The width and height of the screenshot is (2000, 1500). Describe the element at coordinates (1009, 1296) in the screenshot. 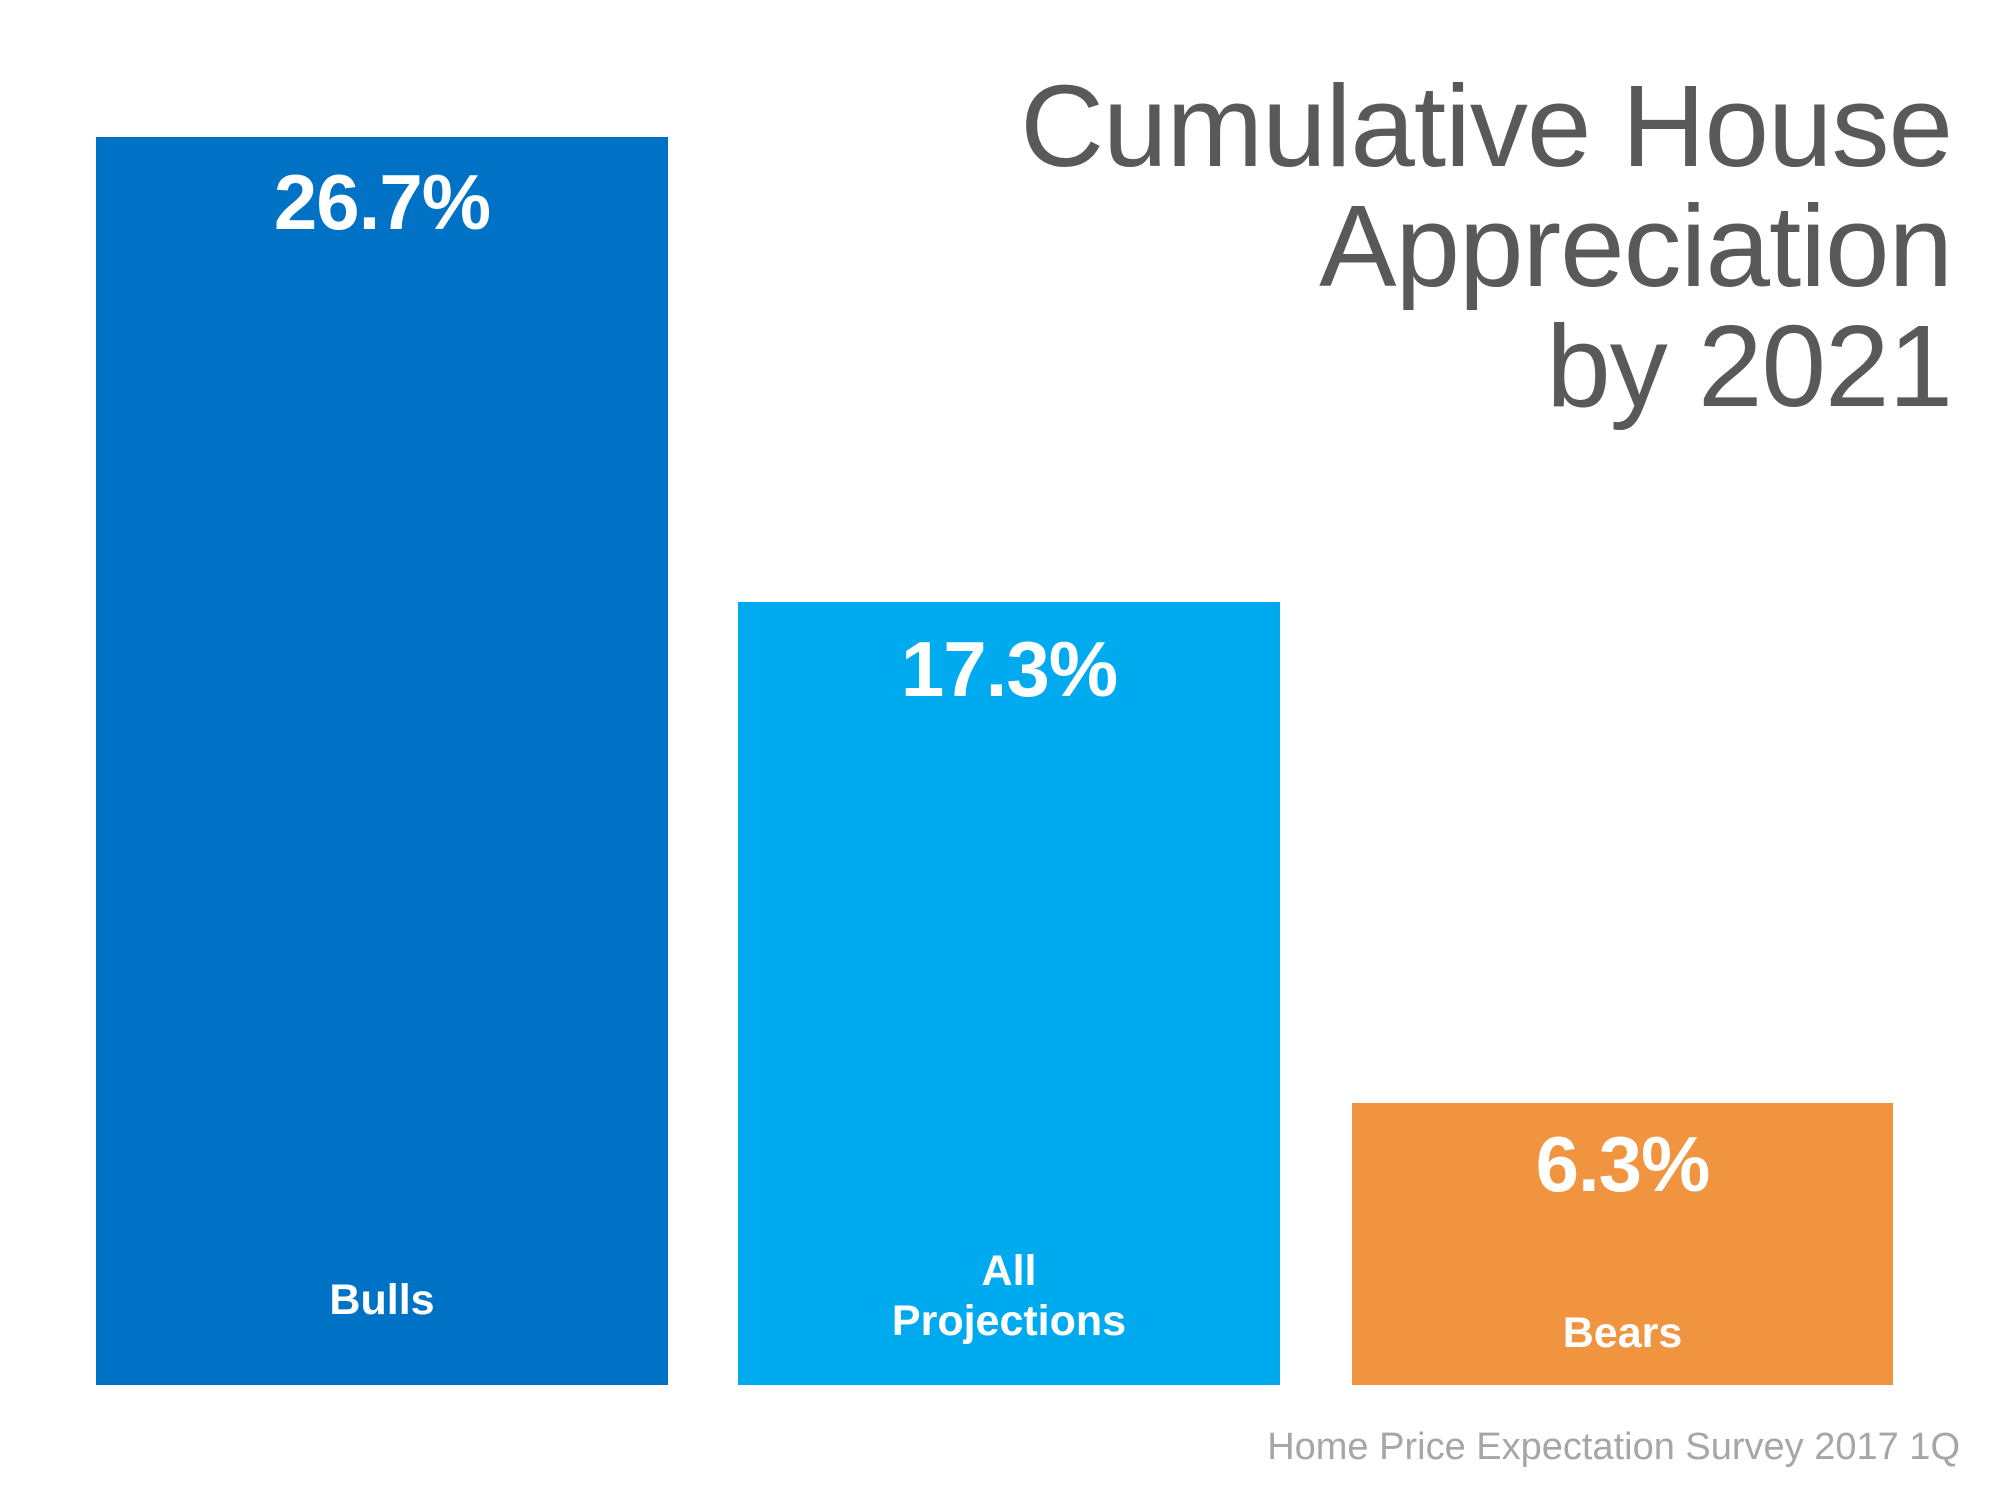

I see `bar-label-all-projections: All Projections` at that location.